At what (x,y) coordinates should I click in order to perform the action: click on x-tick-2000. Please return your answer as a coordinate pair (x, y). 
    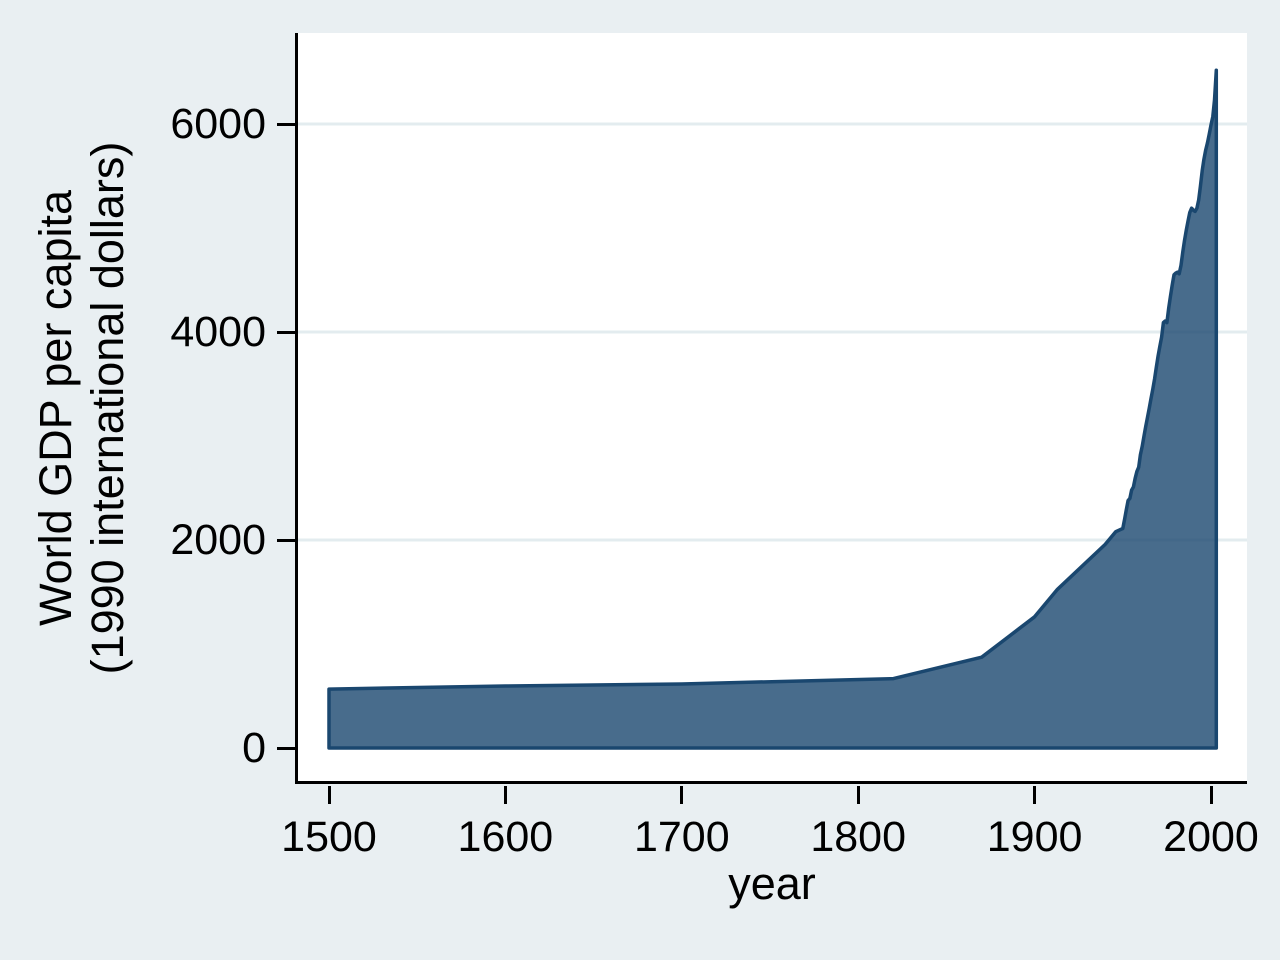
    Looking at the image, I should click on (1211, 795).